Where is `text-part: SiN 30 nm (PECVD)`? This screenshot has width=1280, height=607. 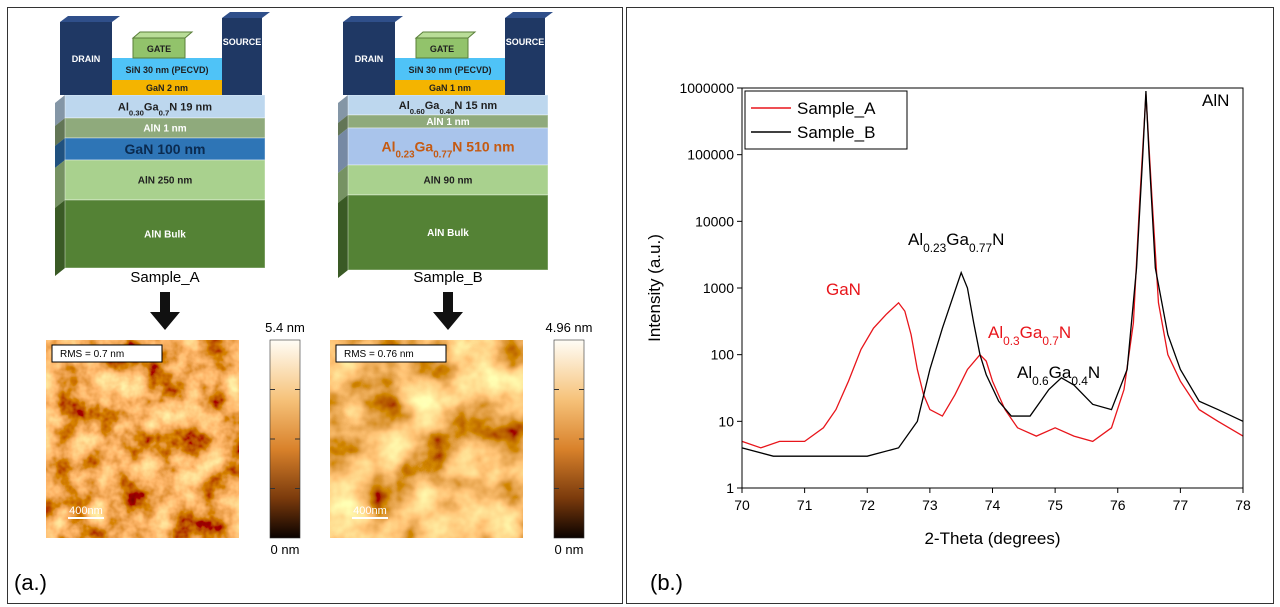 text-part: SiN 30 nm (PECVD) is located at coordinates (166, 70).